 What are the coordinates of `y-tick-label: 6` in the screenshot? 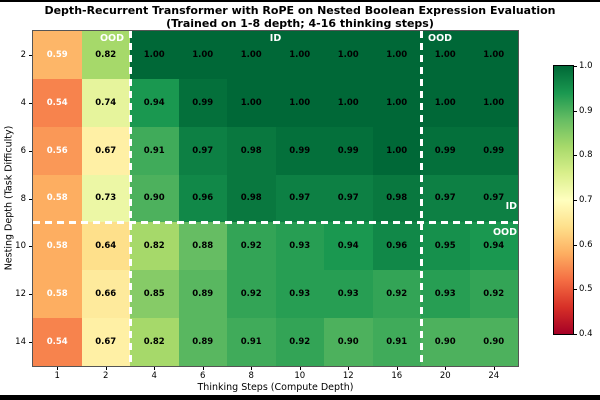 It's located at (23, 150).